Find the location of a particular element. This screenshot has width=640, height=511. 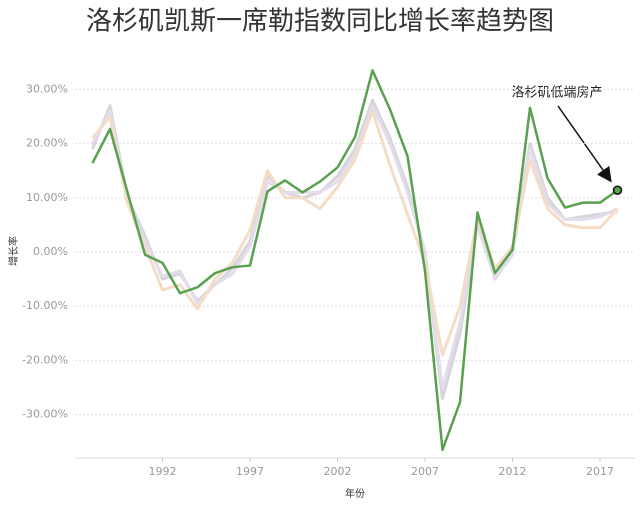

y-tick-label: -30.00% is located at coordinates (45, 414).